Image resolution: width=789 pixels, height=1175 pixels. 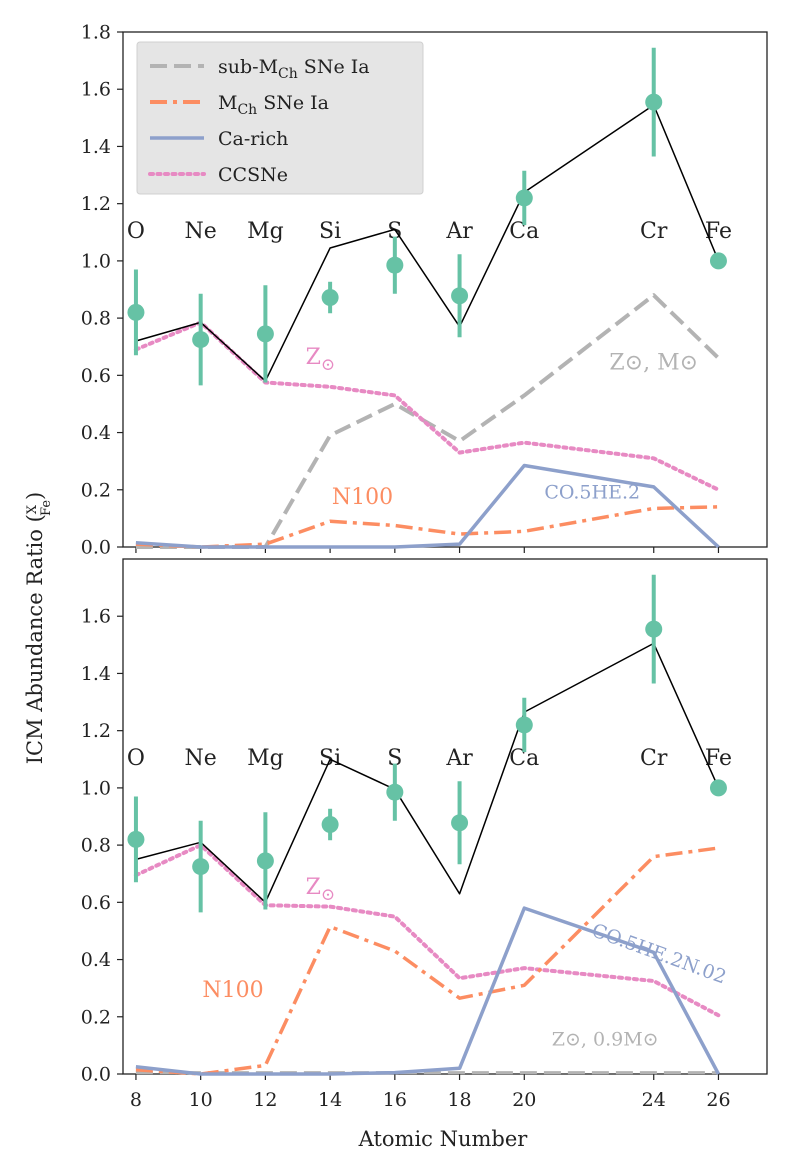 What do you see at coordinates (718, 231) in the screenshot?
I see `element-label: Fe` at bounding box center [718, 231].